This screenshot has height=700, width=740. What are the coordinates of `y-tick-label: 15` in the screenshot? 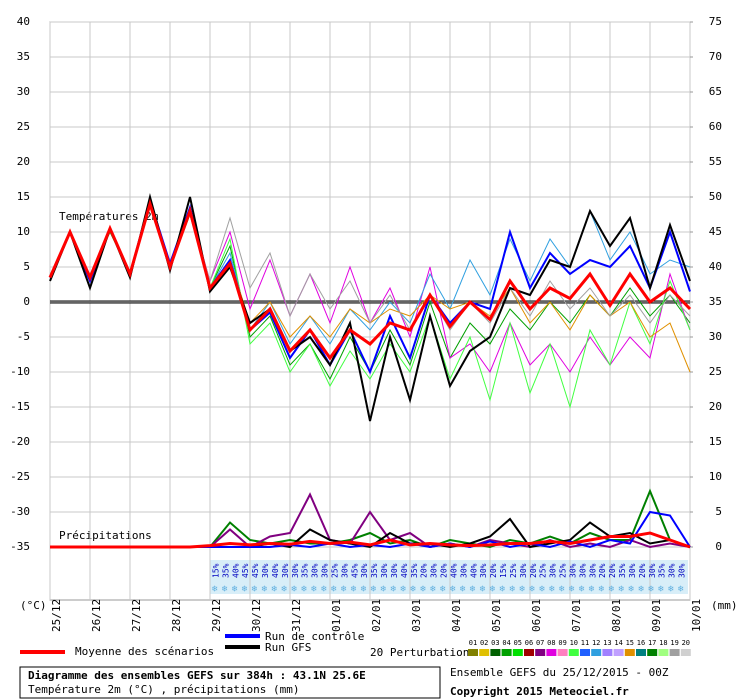 It's located at (23, 196).